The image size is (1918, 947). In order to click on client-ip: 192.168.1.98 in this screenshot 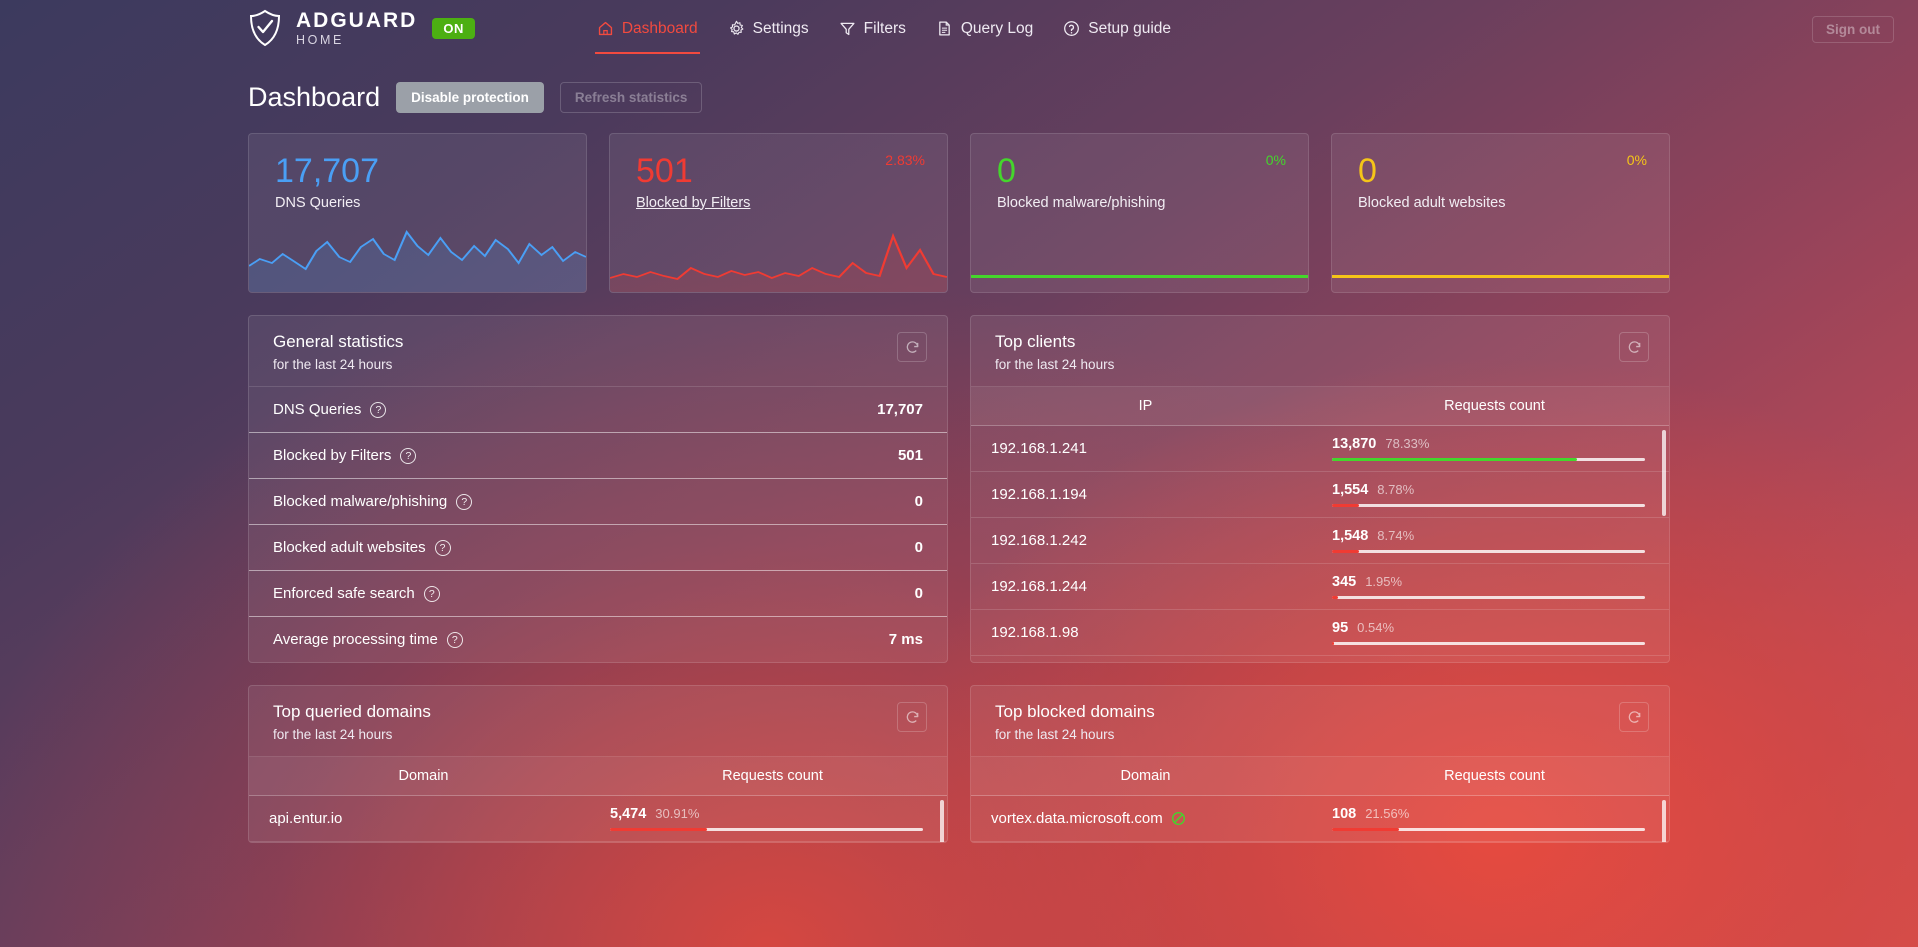, I will do `click(1035, 632)`.